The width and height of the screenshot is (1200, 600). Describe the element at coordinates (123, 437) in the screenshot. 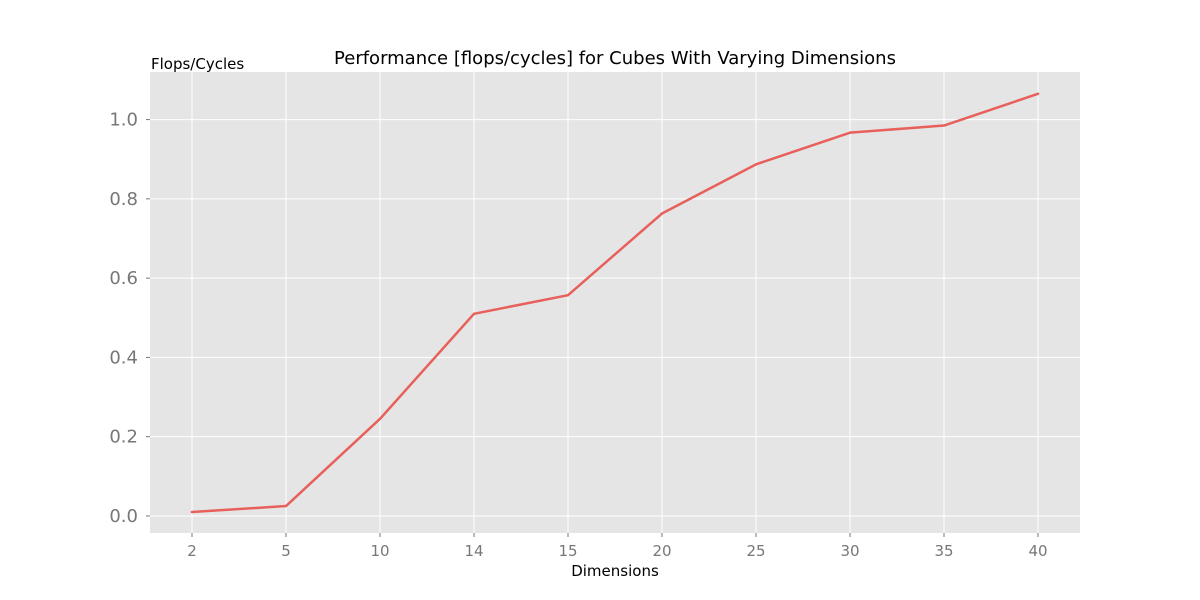

I see `y-tick-label: 0.2` at that location.